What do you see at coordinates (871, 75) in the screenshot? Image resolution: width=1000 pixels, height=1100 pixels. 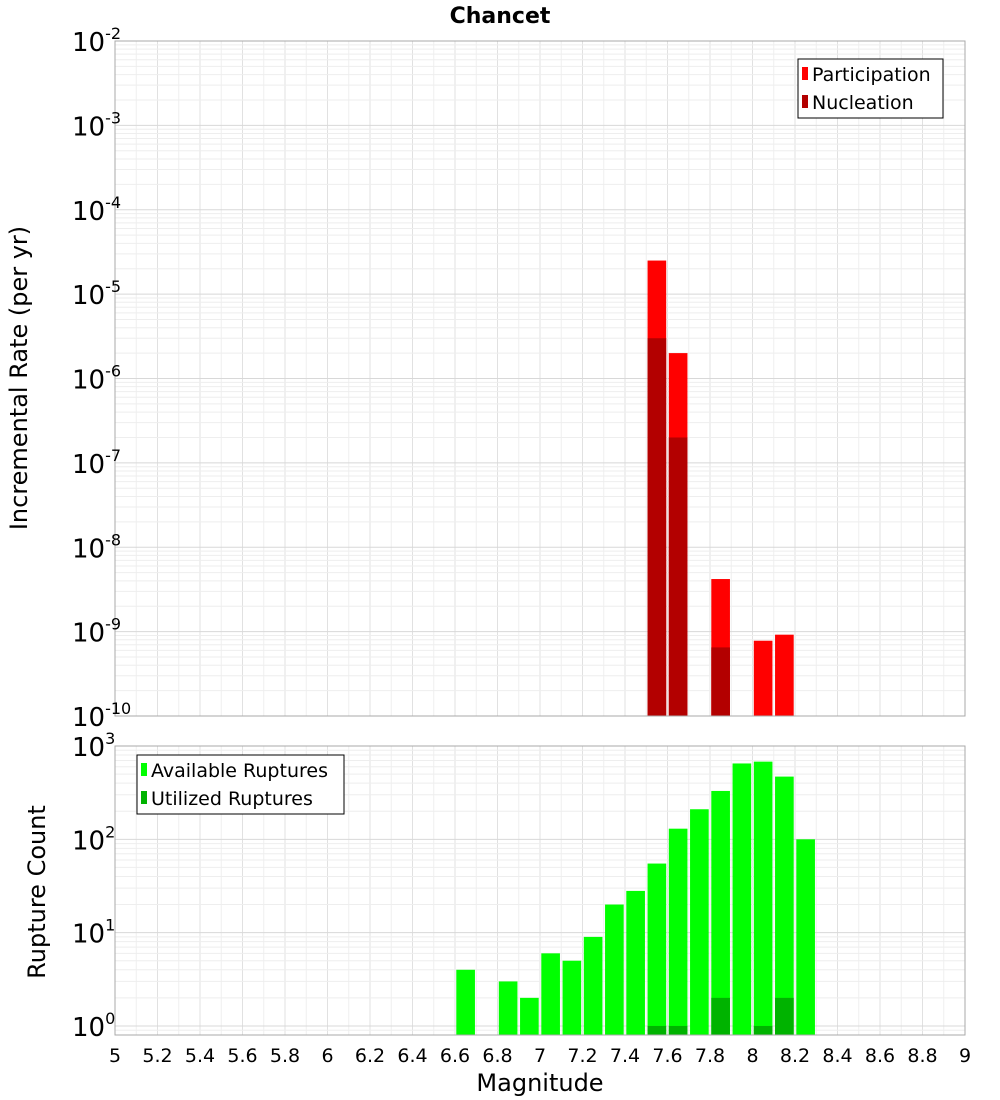 I see `top-legend-label: Participation` at bounding box center [871, 75].